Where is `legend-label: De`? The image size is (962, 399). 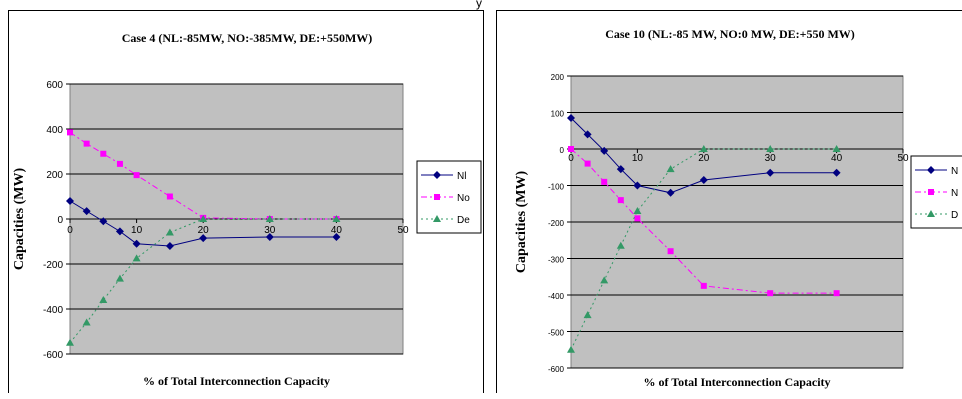
legend-label: De is located at coordinates (463, 220).